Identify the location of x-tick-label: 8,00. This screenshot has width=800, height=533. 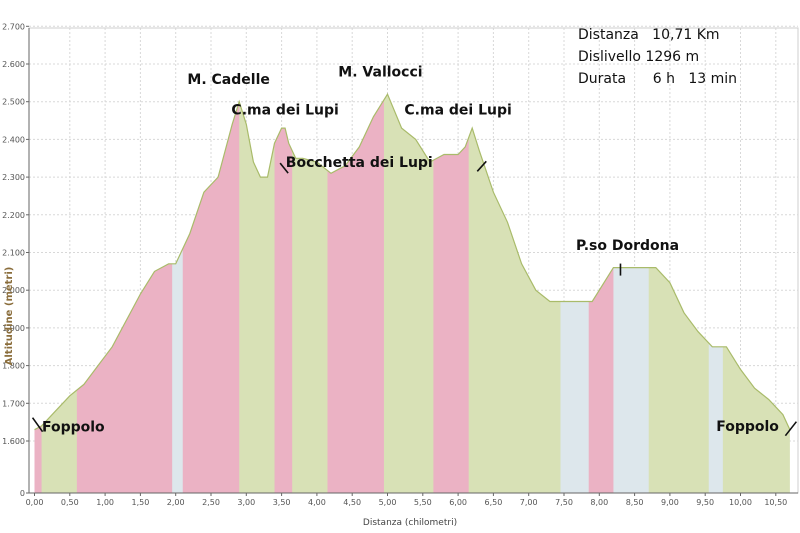
(599, 502).